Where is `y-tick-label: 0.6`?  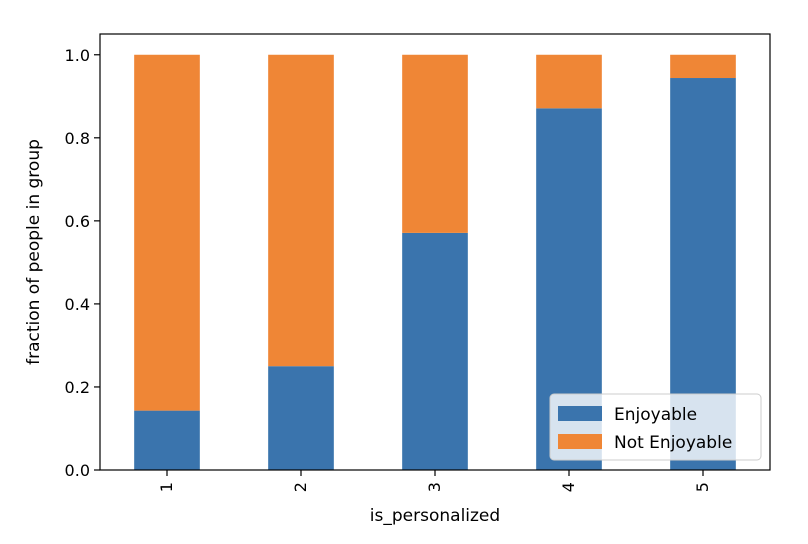 y-tick-label: 0.6 is located at coordinates (77, 221).